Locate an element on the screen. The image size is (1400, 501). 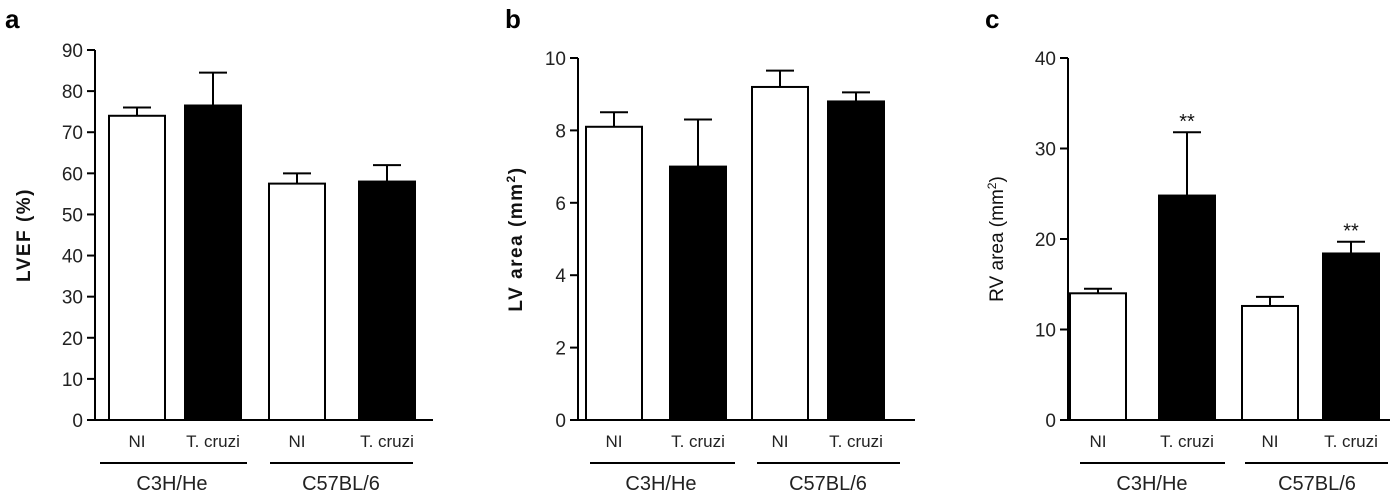
y-axis-label: LV area (mm2) is located at coordinates (515, 238).